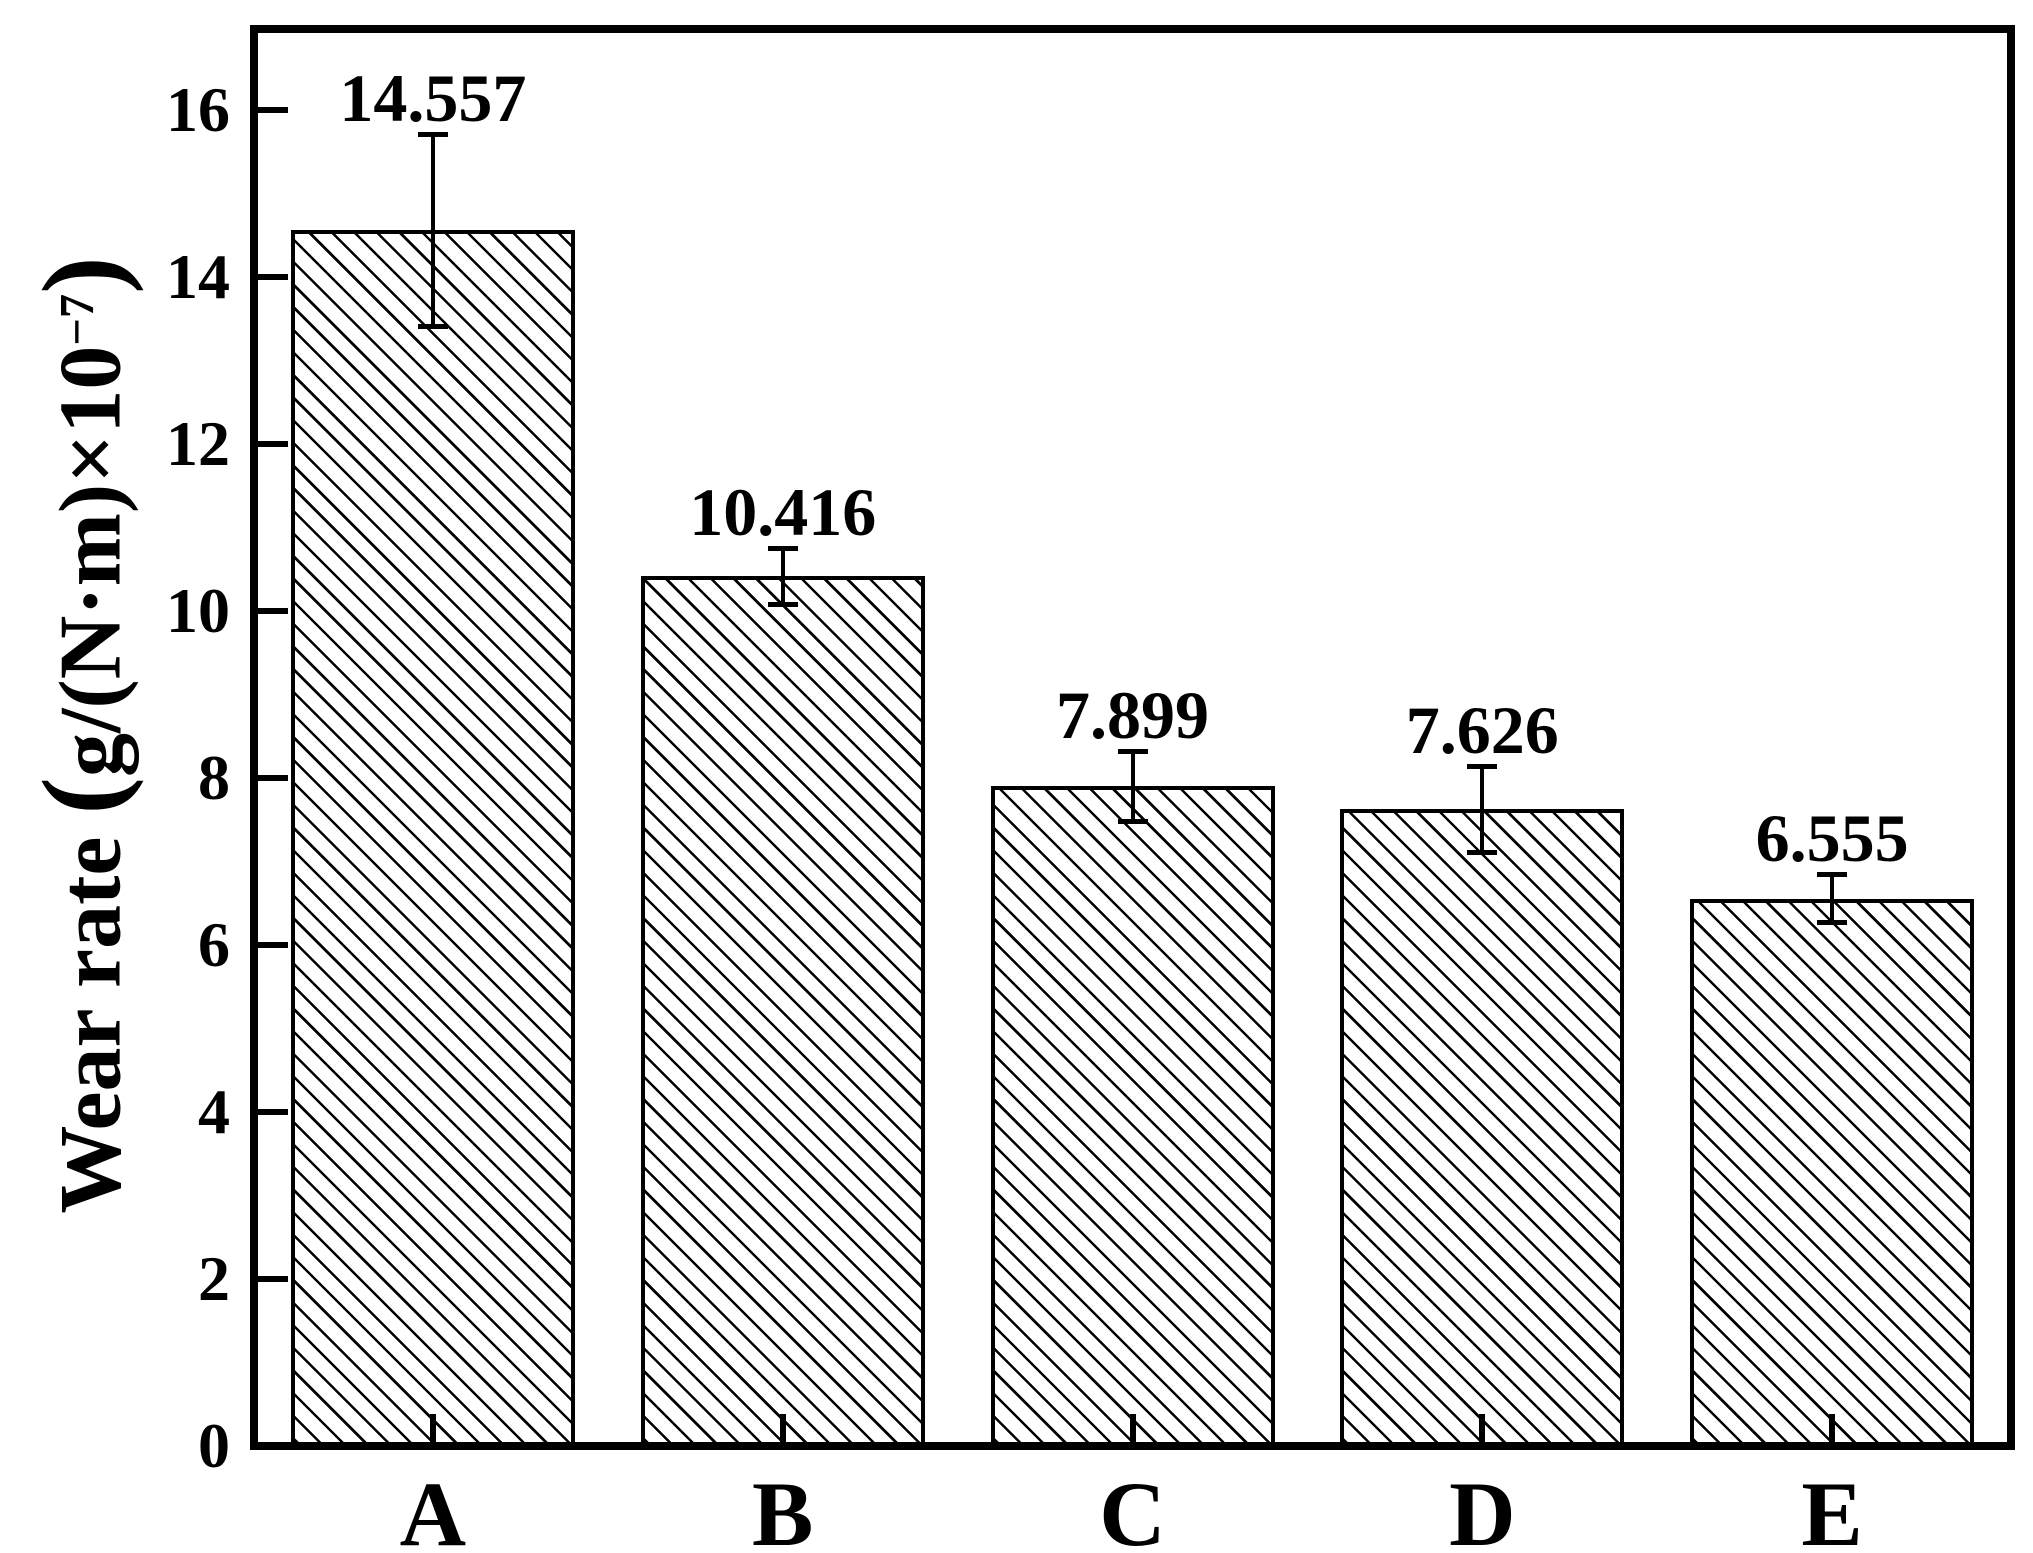 Image resolution: width=2033 pixels, height=1553 pixels. I want to click on value-label: 14.557, so click(433, 98).